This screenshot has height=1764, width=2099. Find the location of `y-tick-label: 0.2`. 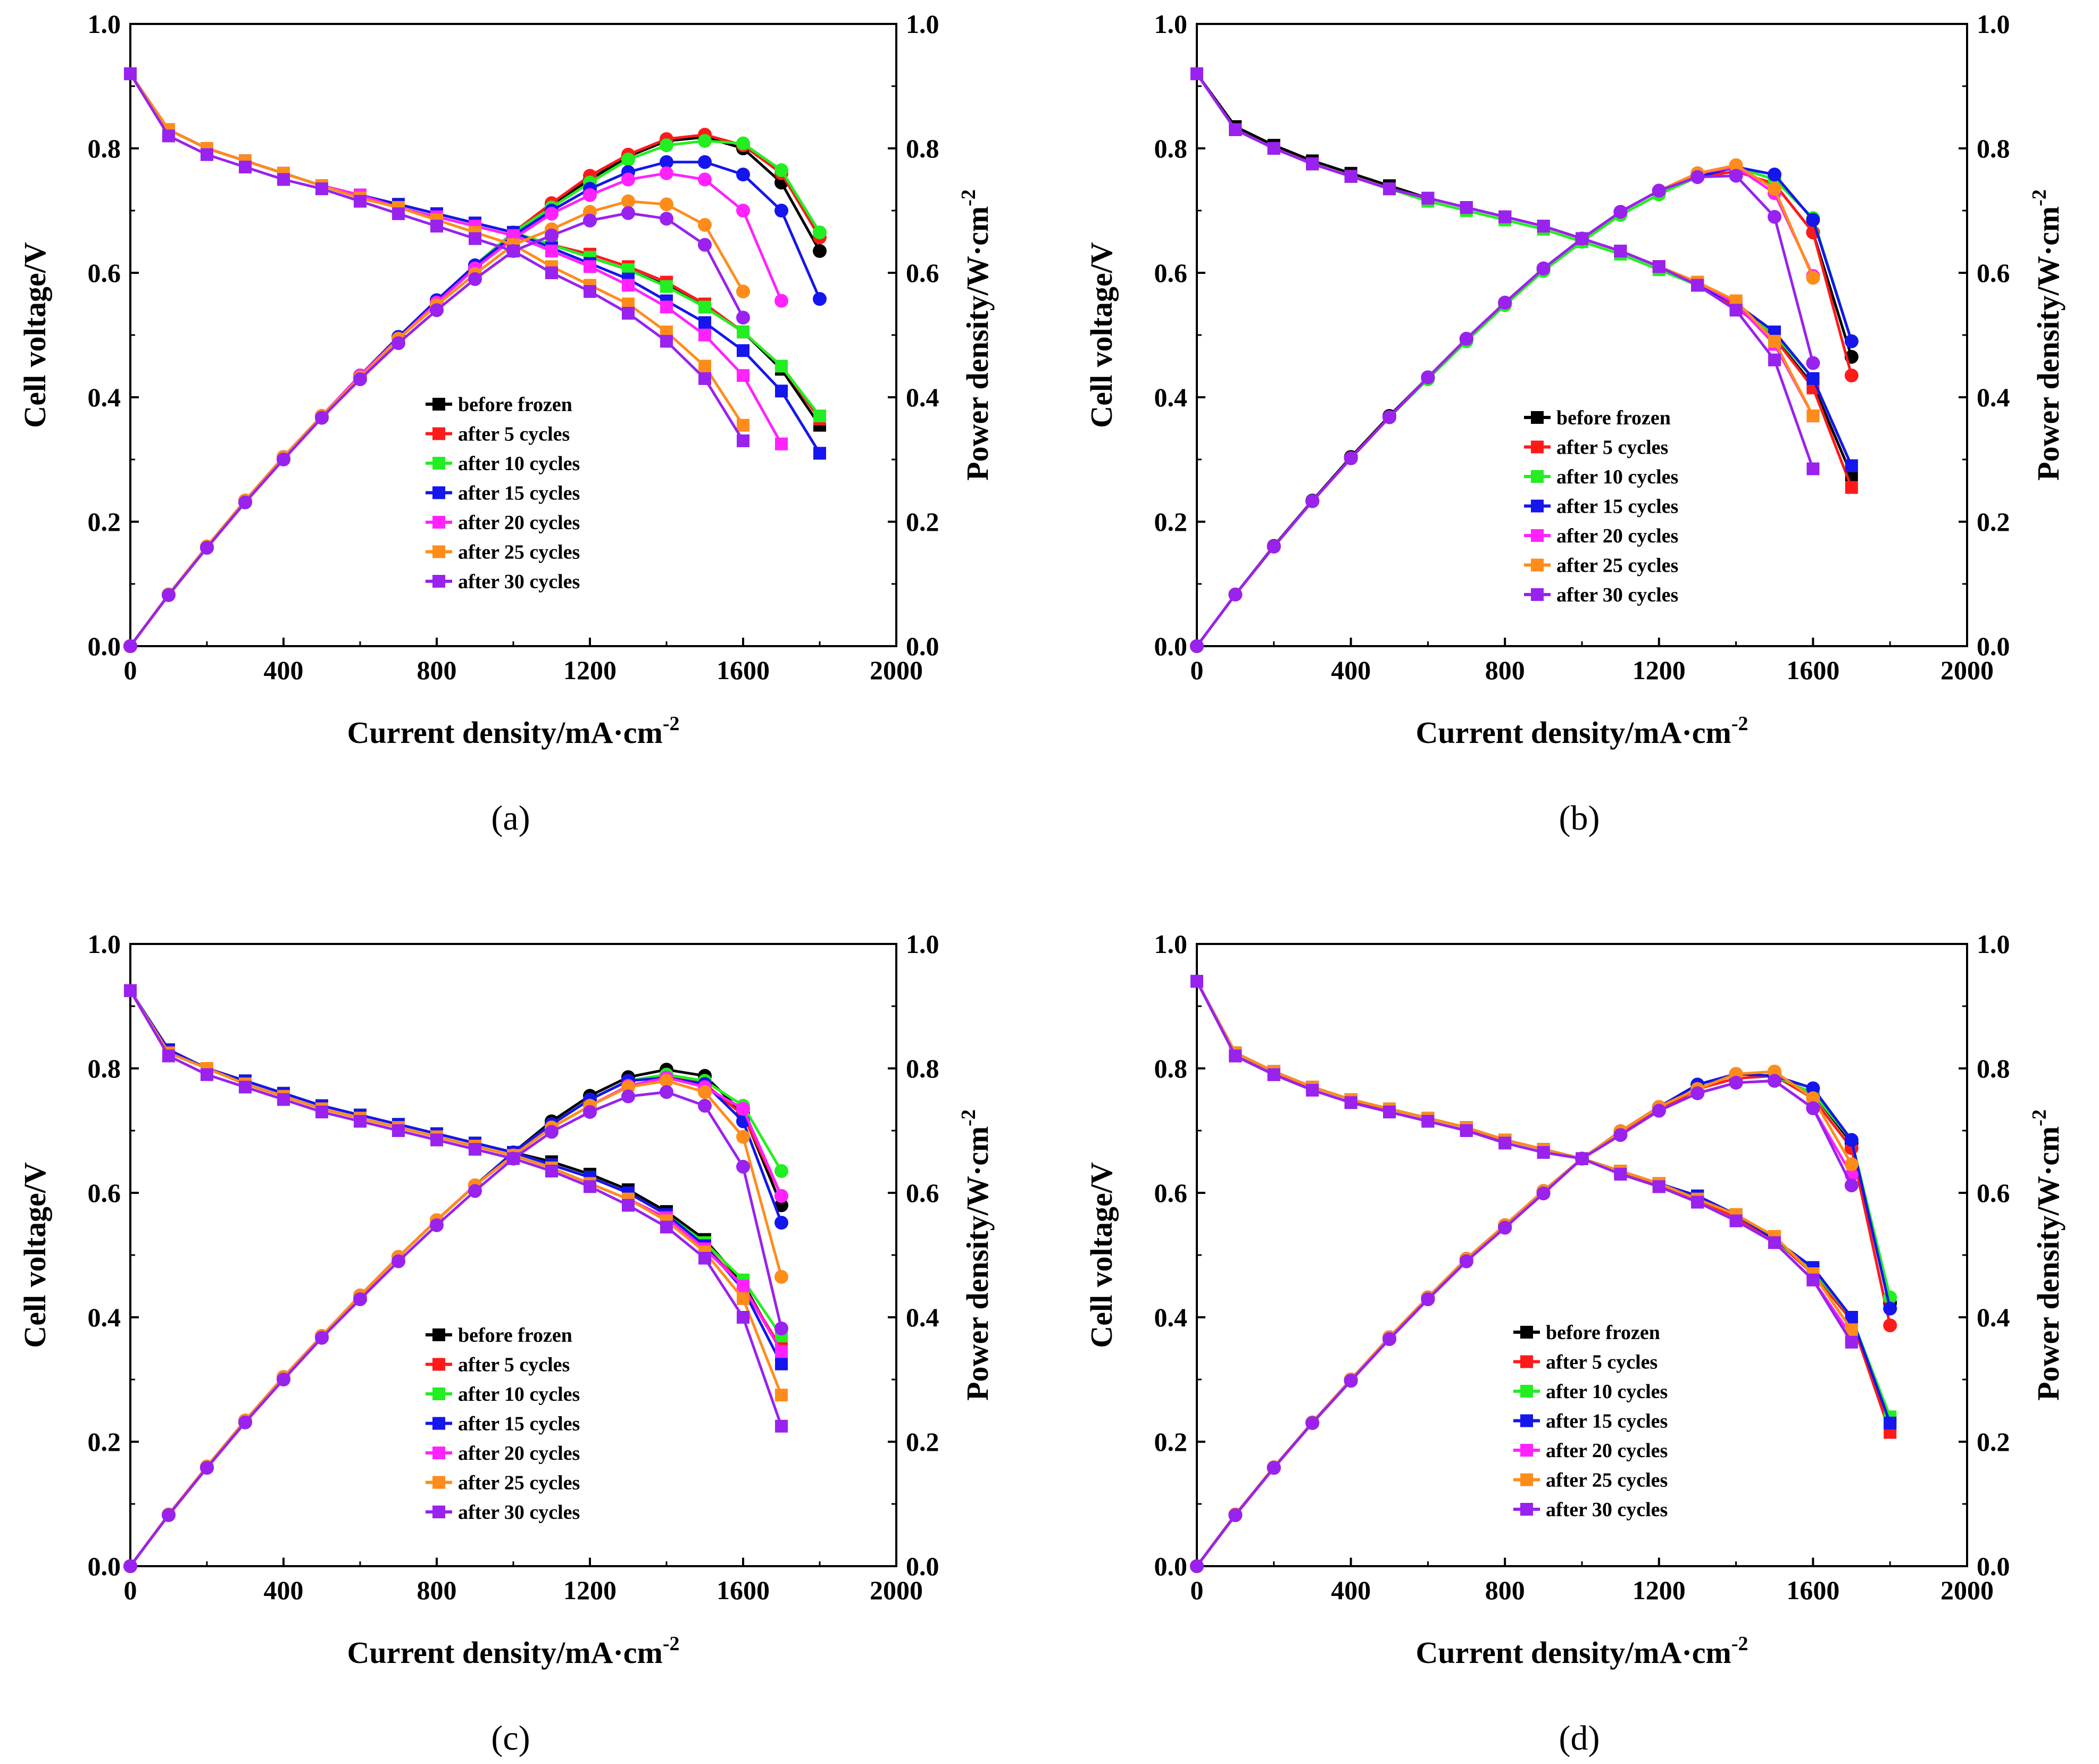

y-tick-label: 0.2 is located at coordinates (105, 522).